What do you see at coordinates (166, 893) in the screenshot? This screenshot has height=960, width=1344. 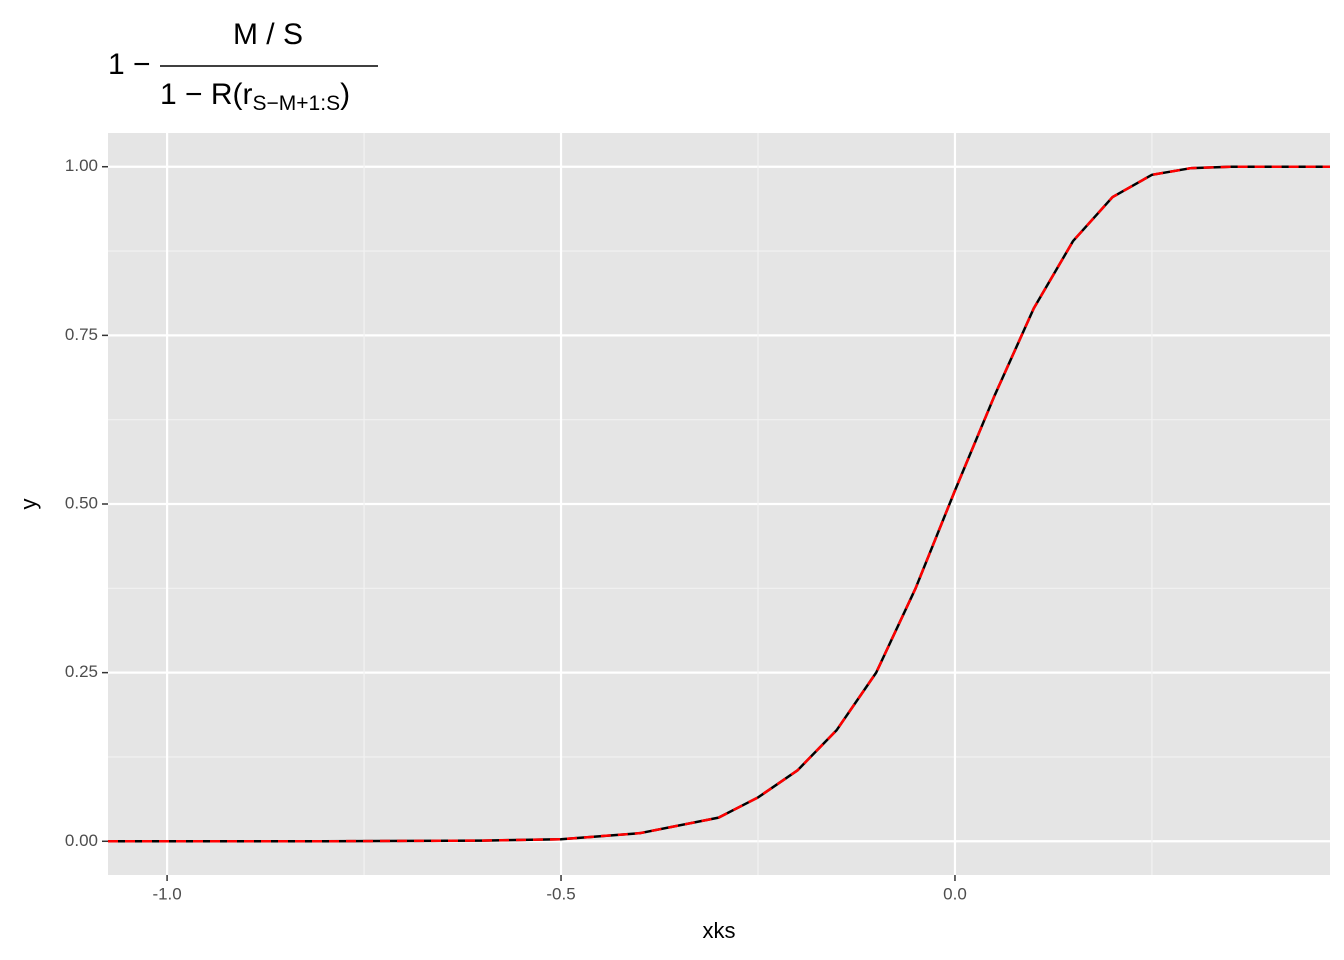 I see `x-tick-label: -1.0` at bounding box center [166, 893].